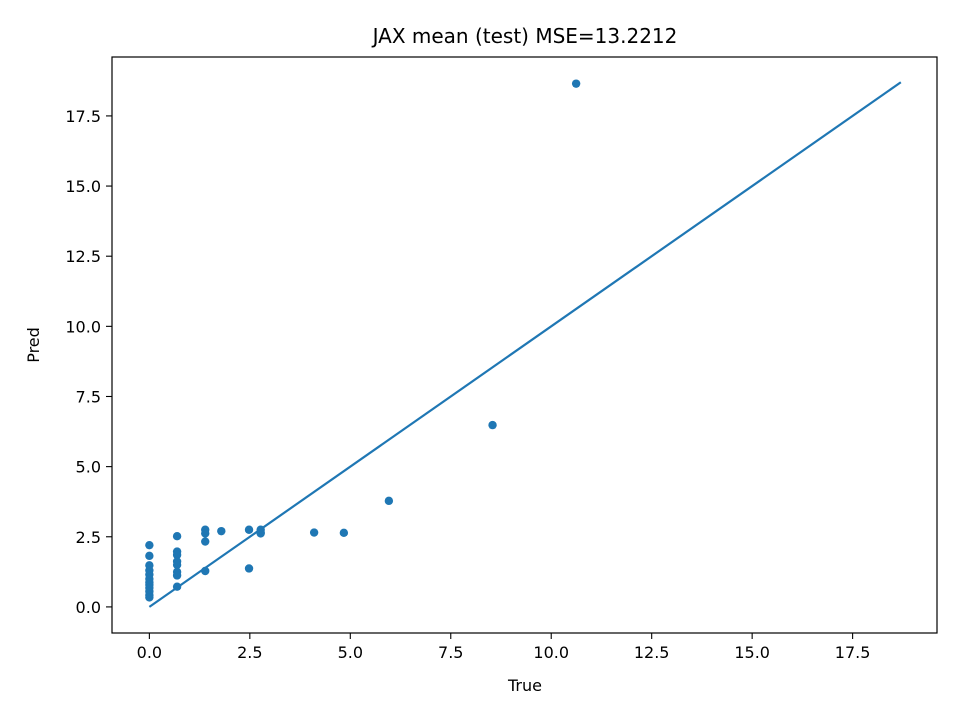 Image resolution: width=960 pixels, height=720 pixels. Describe the element at coordinates (450, 652) in the screenshot. I see `x-tick-label: 7.5` at that location.